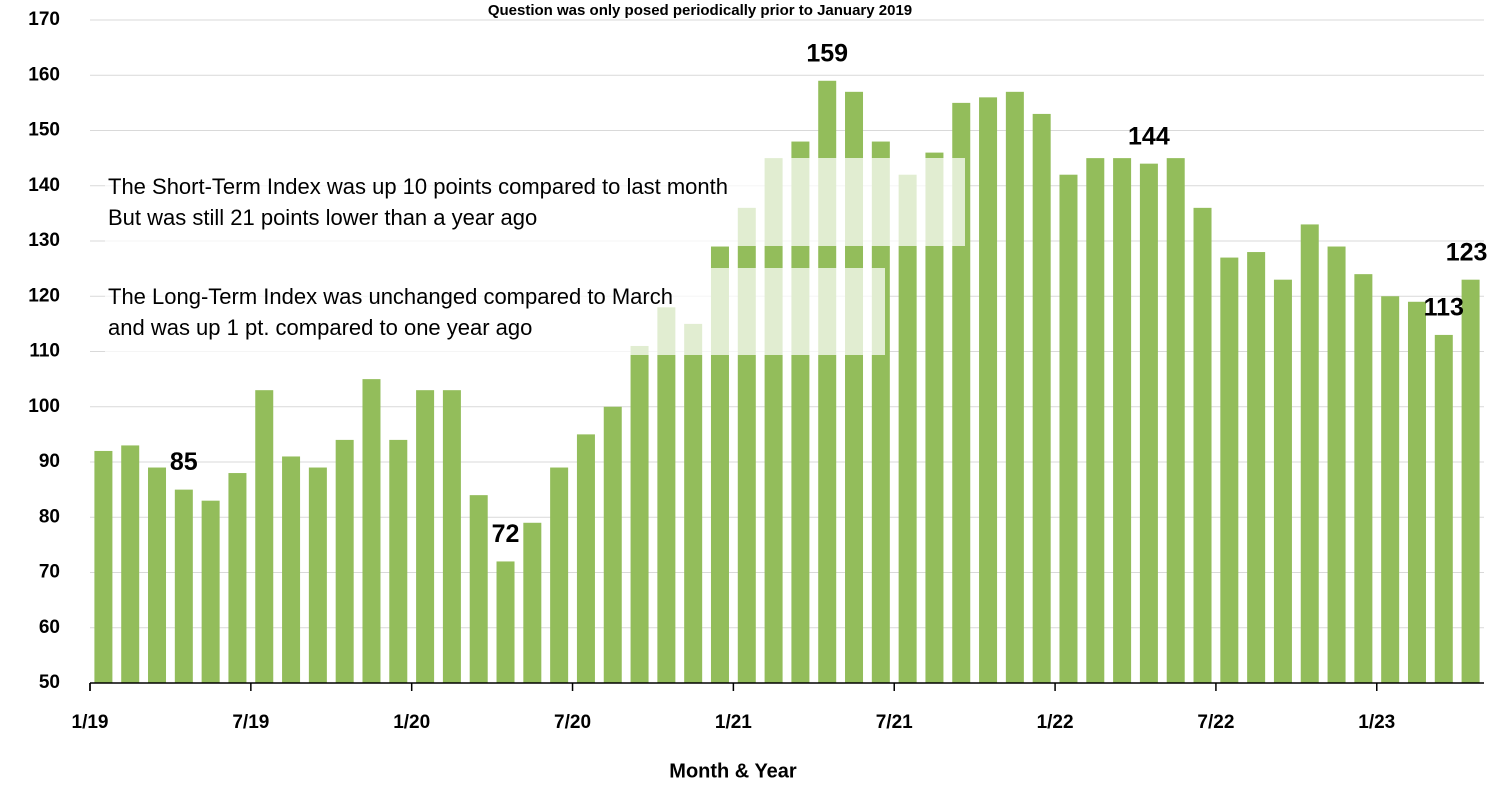 The height and width of the screenshot is (785, 1502). Describe the element at coordinates (1467, 252) in the screenshot. I see `data-label: 123` at that location.